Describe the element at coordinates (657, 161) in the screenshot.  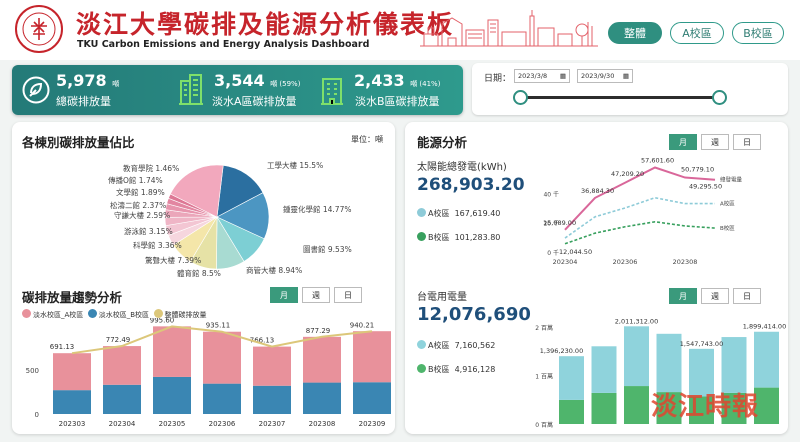
I see `solar-data-label: 57,601.60` at that location.